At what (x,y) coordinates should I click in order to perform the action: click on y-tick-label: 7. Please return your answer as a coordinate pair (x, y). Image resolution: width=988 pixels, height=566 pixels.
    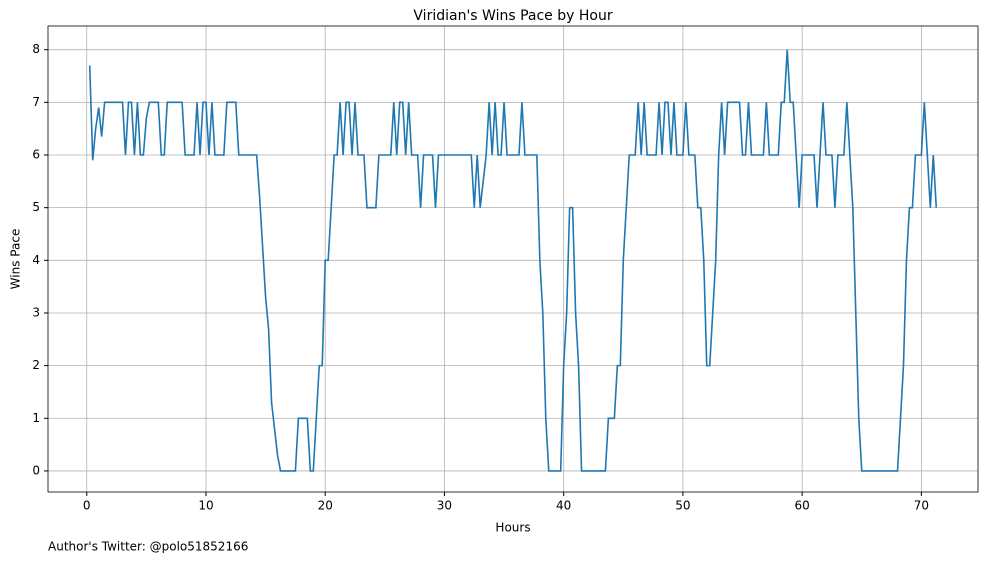
    Looking at the image, I should click on (36, 102).